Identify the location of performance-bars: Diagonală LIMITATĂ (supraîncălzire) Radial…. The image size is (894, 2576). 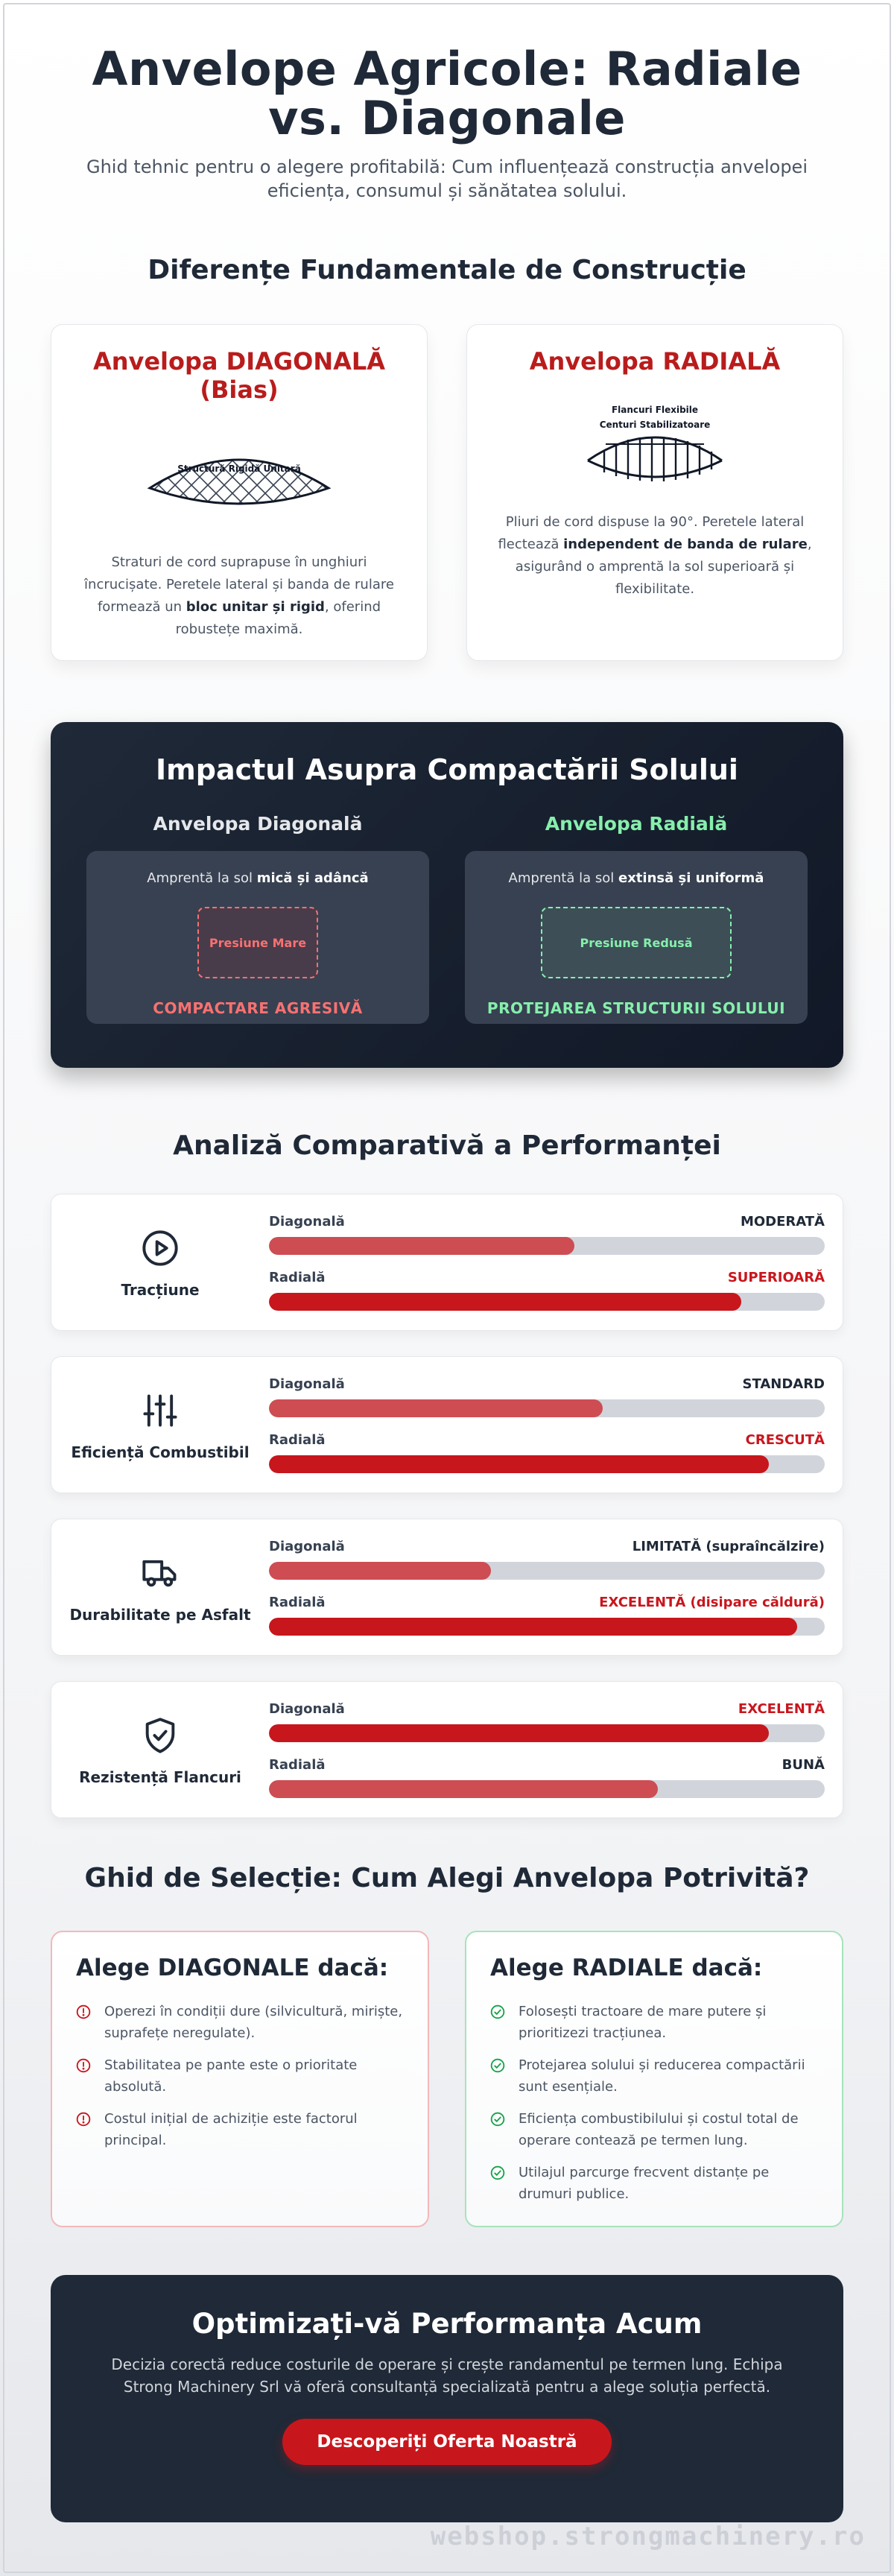
(547, 1587).